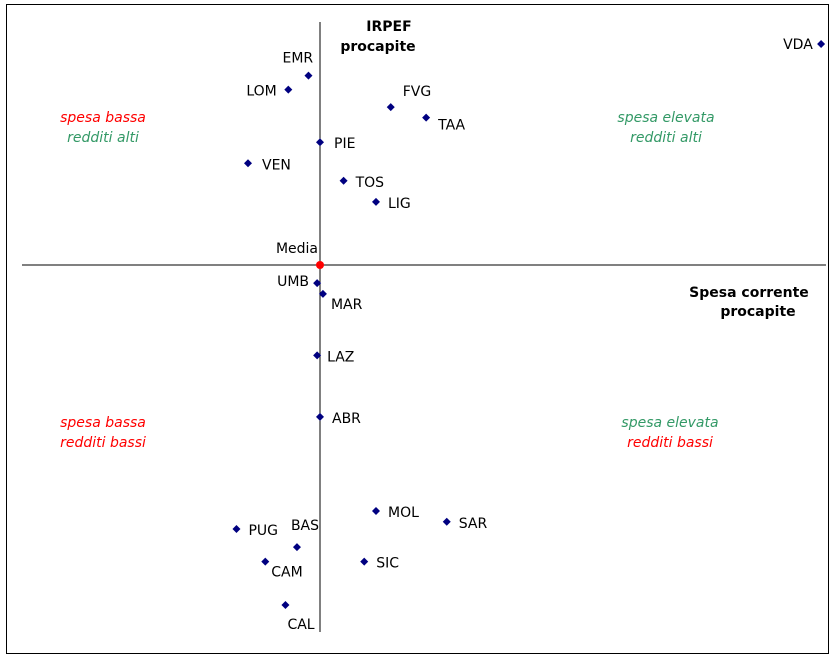 The width and height of the screenshot is (834, 659). What do you see at coordinates (798, 45) in the screenshot?
I see `point-label-vda: VDA` at bounding box center [798, 45].